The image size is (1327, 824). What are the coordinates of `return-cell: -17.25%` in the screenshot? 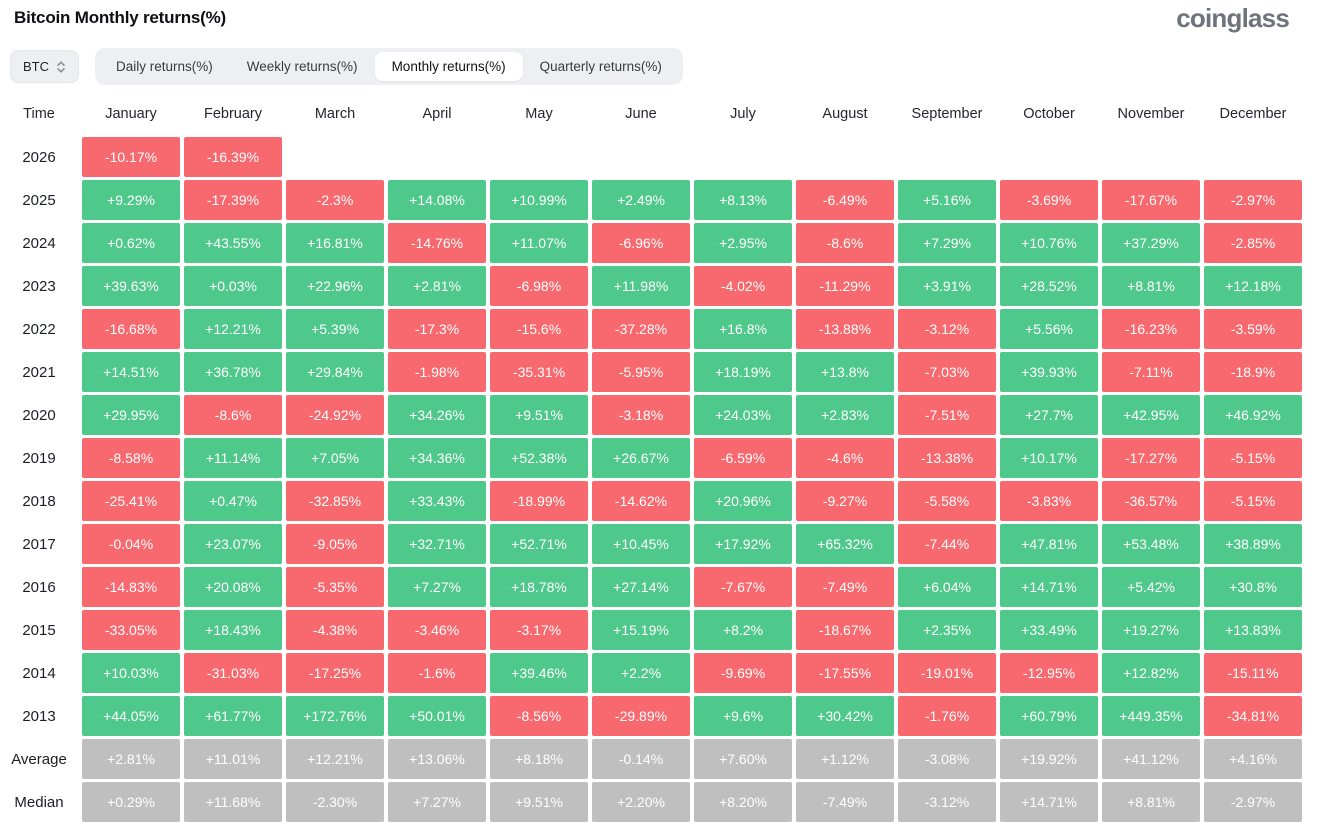 It's located at (335, 673).